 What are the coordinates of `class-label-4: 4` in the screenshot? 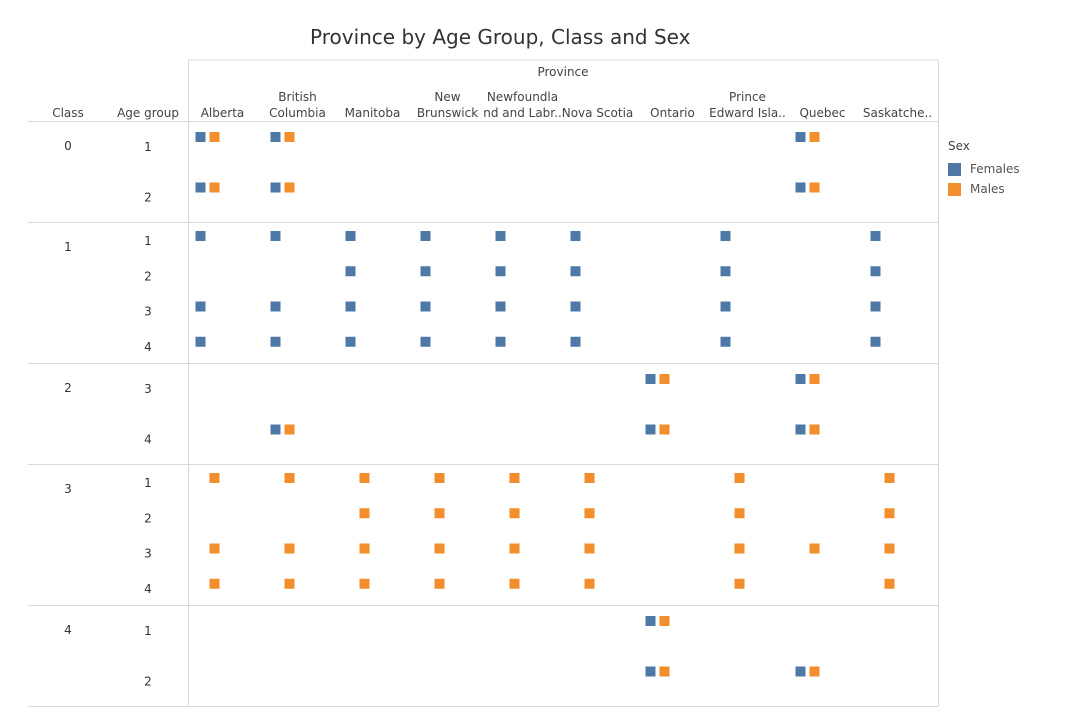 It's located at (68, 630).